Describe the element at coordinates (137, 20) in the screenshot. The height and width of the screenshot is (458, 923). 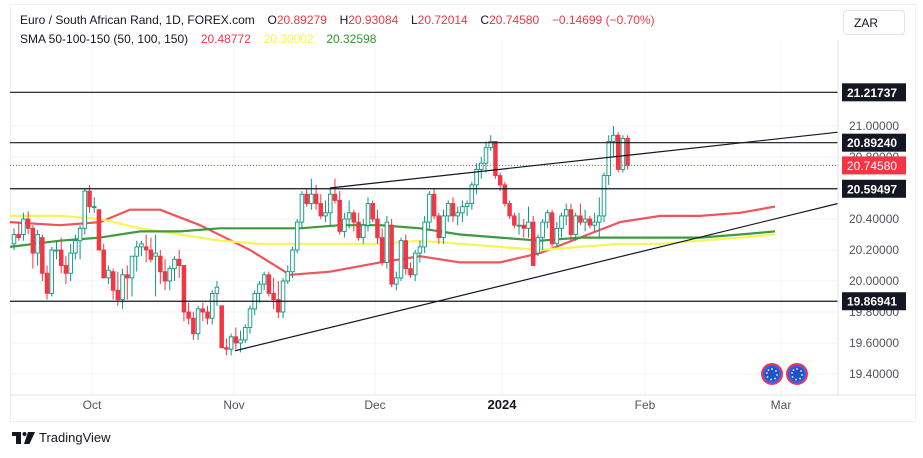
I see `symbol-title: Euro / South African Rand, 1D, FOREX.com` at that location.